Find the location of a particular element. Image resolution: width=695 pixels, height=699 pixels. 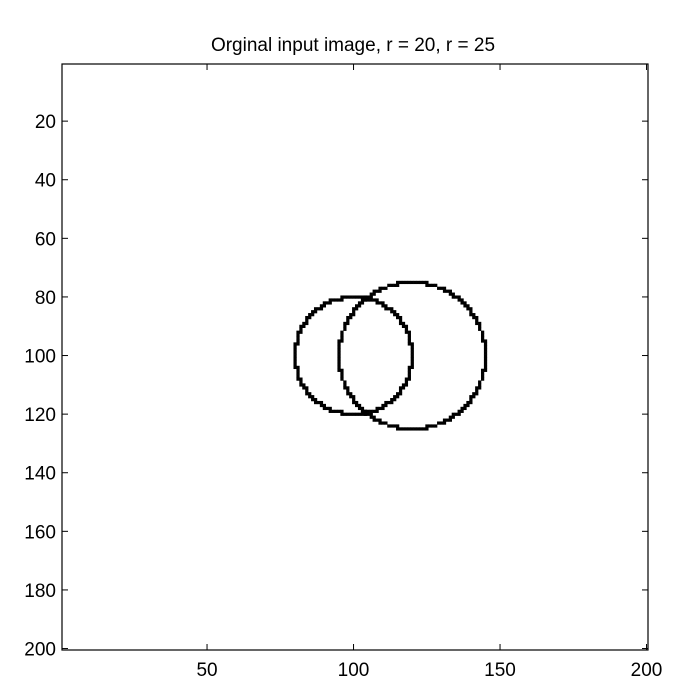

y-tick-label: 20 is located at coordinates (45, 122).